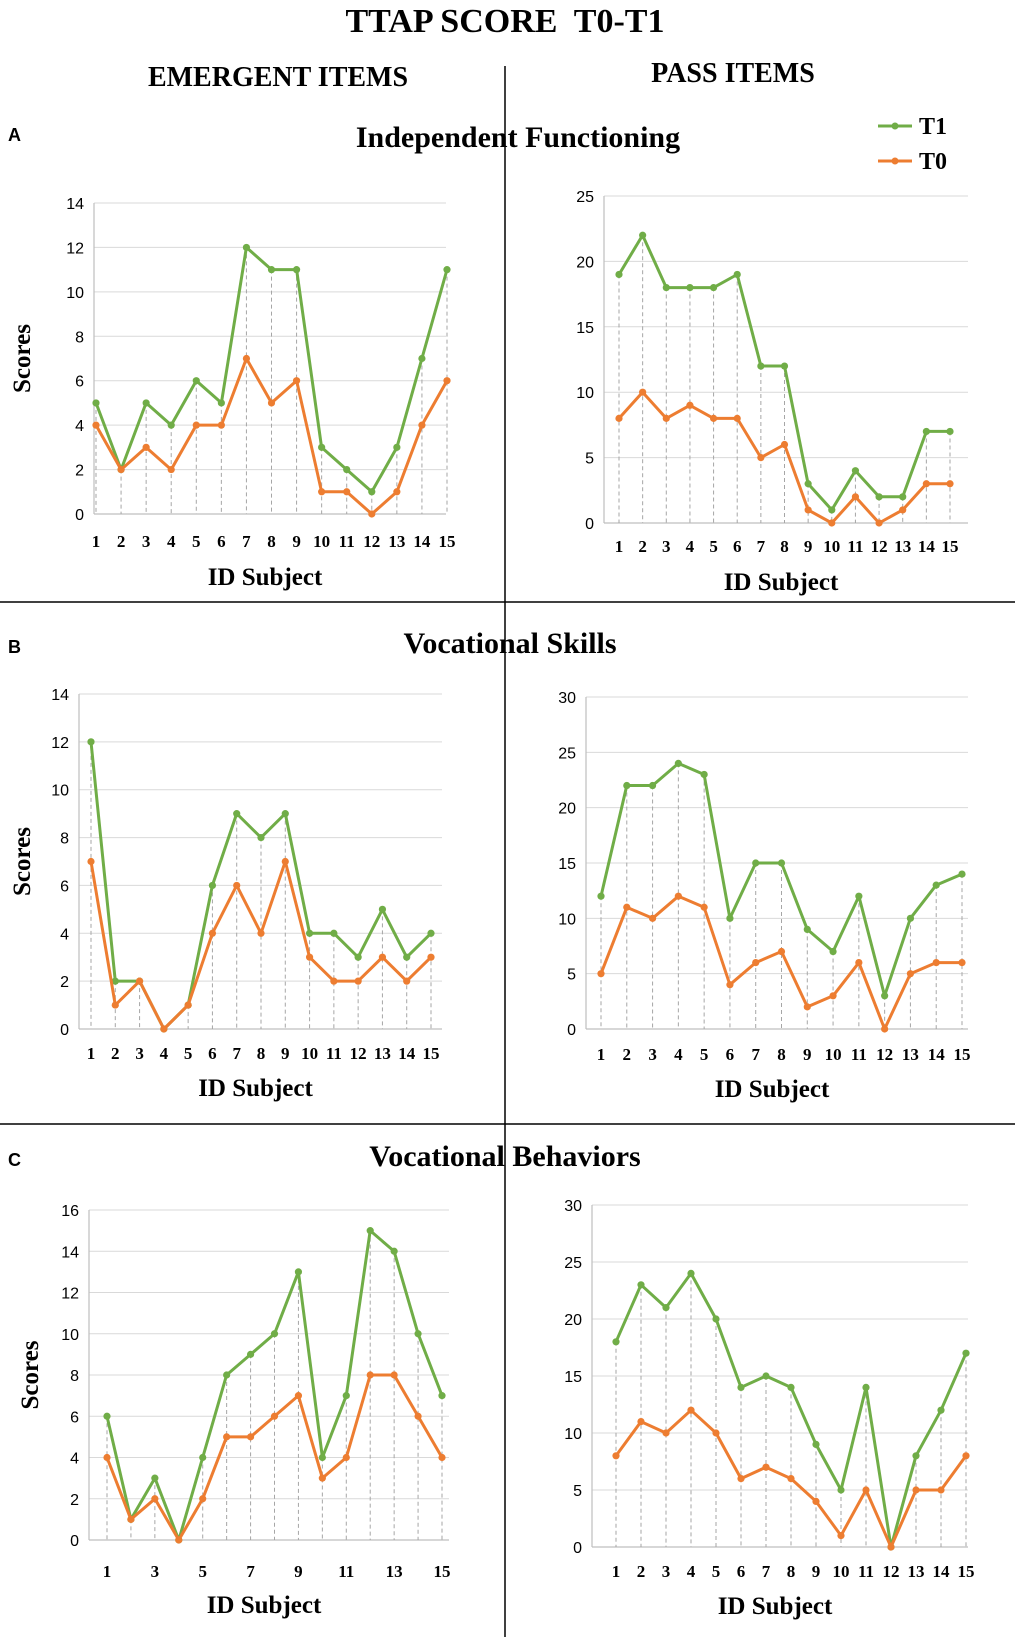 The height and width of the screenshot is (1637, 1020). What do you see at coordinates (571, 975) in the screenshot?
I see `y-tick-label: 5` at bounding box center [571, 975].